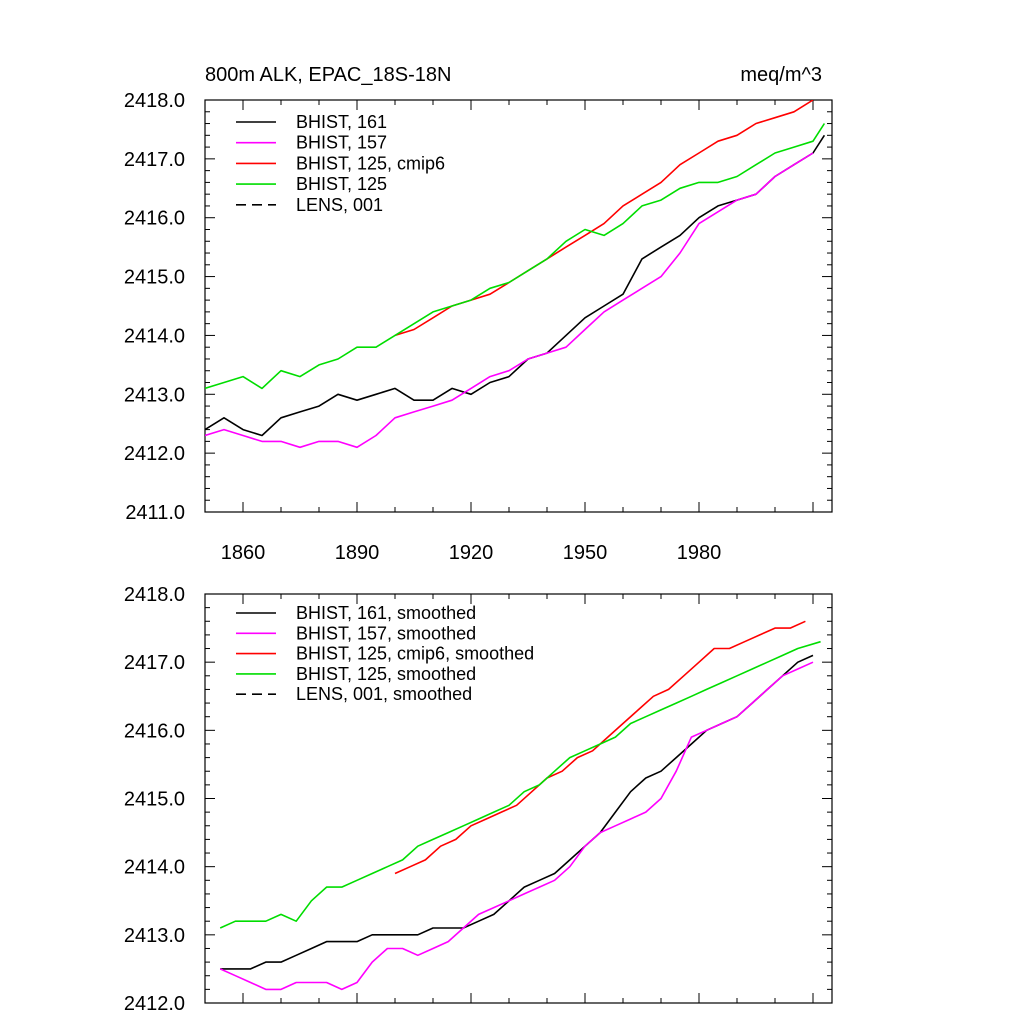  I want to click on legend-label-2: BHIST, 125, cmip6, smoothed, so click(415, 654).